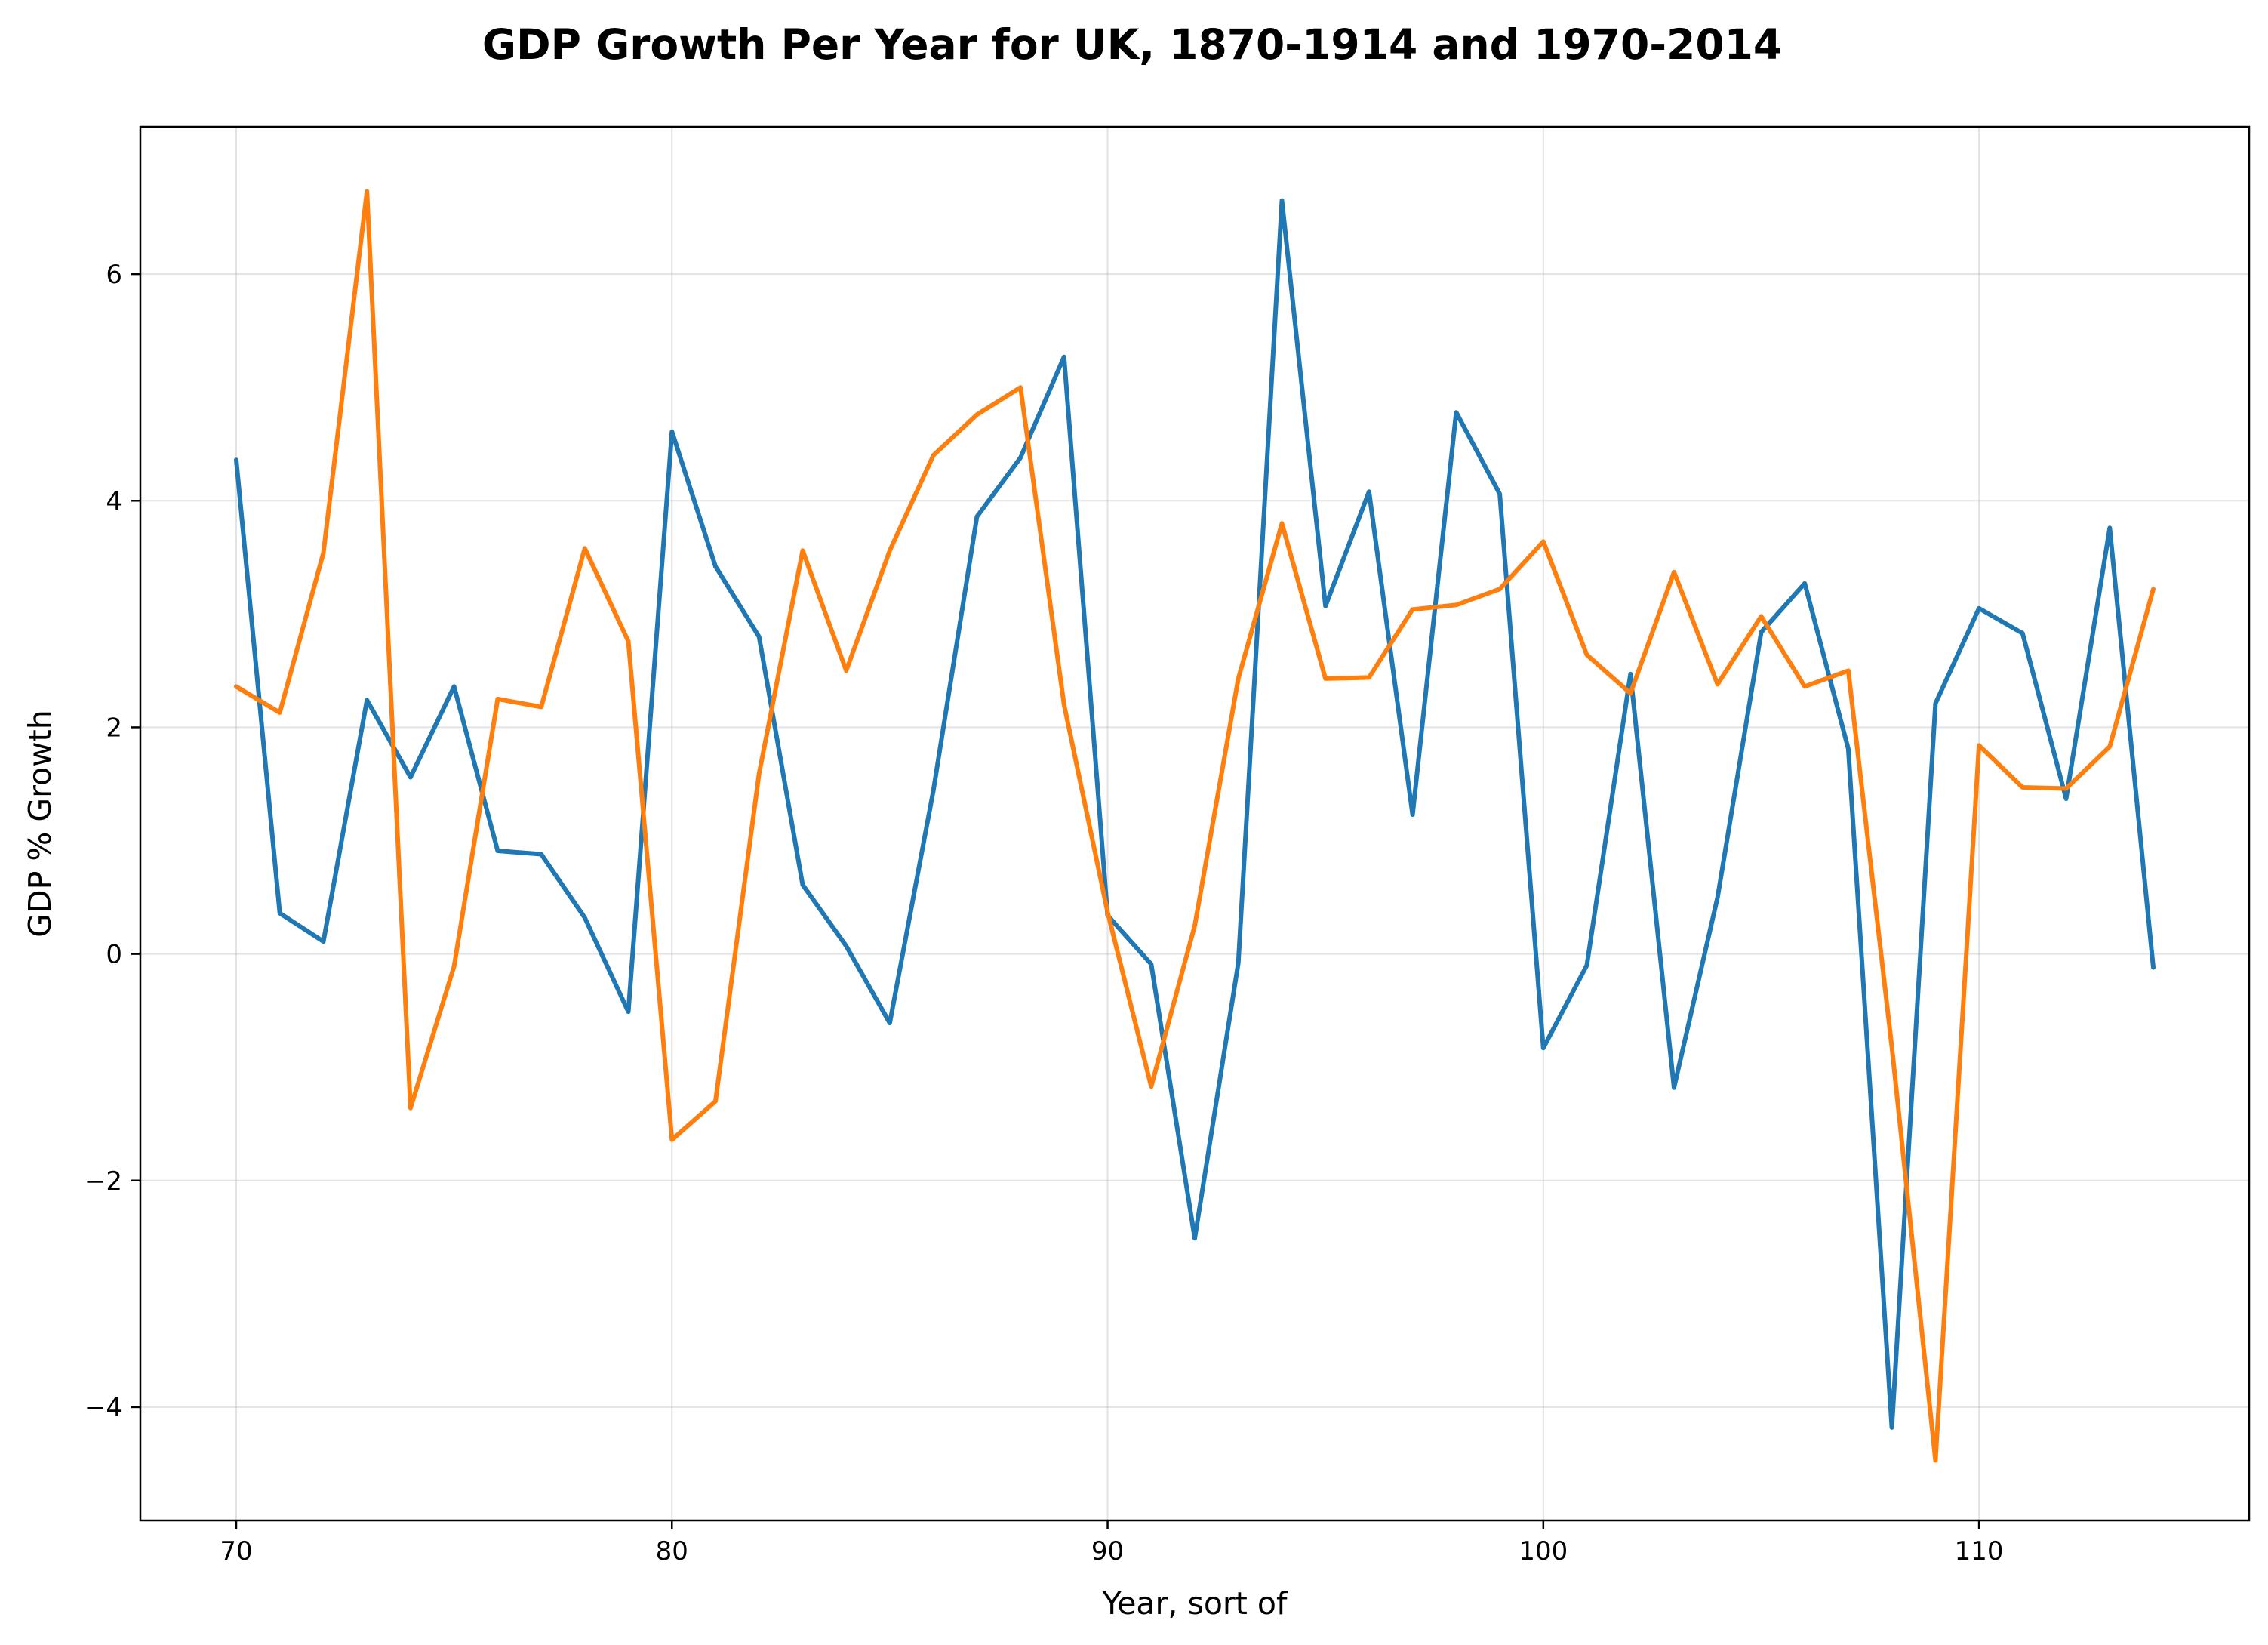  What do you see at coordinates (1195, 1604) in the screenshot?
I see `x-axis-label: Year, sort of` at bounding box center [1195, 1604].